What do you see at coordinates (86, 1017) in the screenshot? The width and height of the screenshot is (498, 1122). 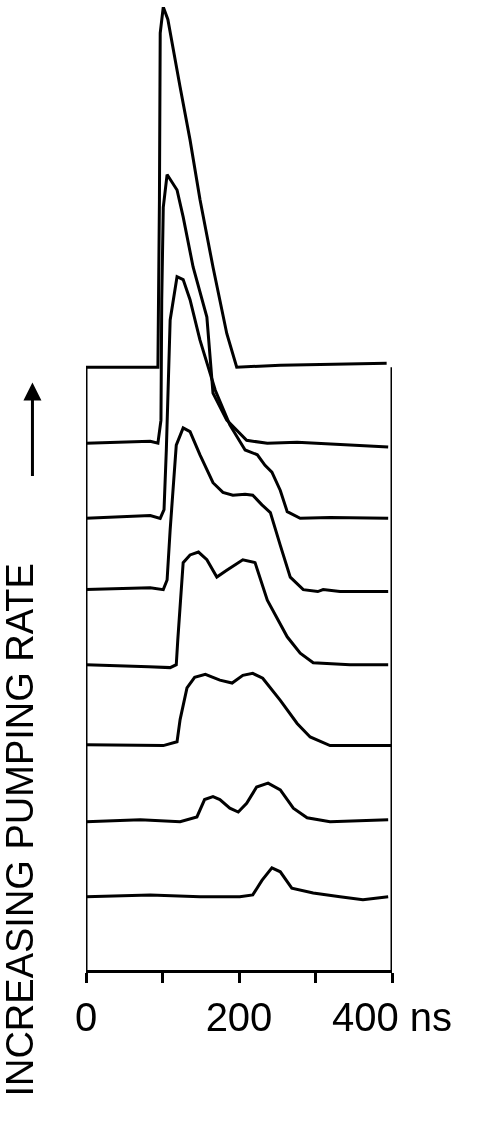 I see `x-tick-label: 0` at bounding box center [86, 1017].